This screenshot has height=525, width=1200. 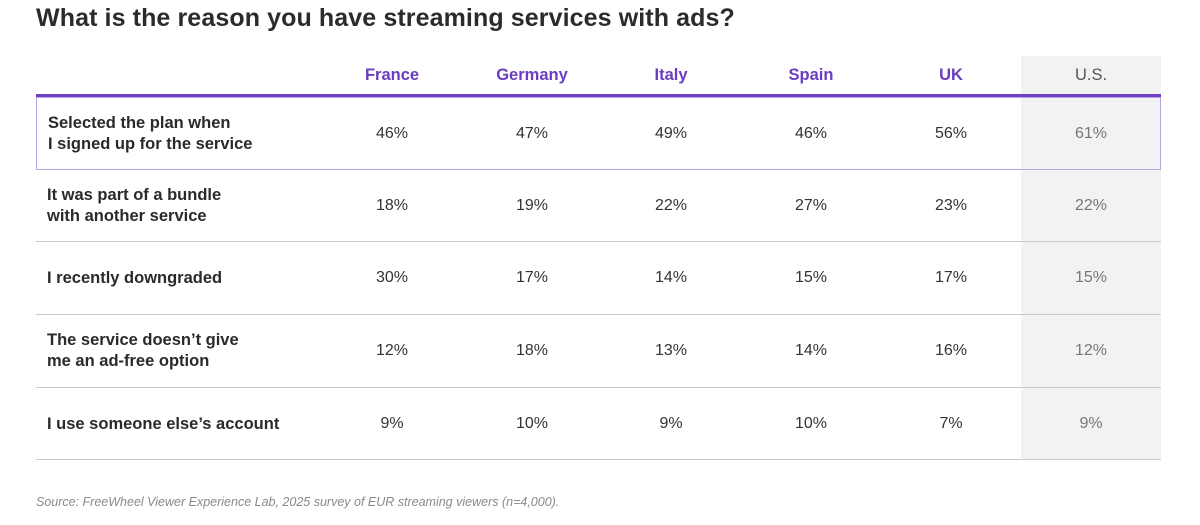 What do you see at coordinates (671, 277) in the screenshot?
I see `cell-value-italy: 14%` at bounding box center [671, 277].